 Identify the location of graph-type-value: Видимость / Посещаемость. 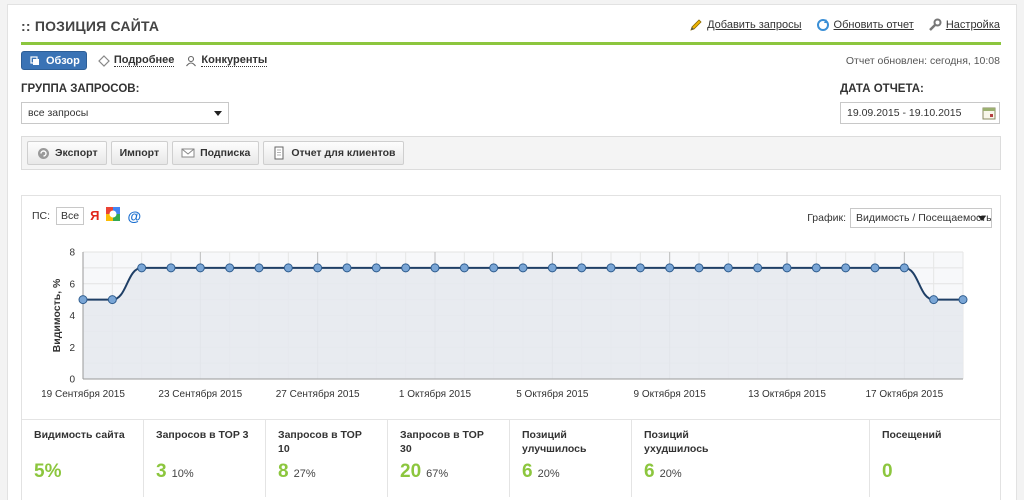
(924, 218).